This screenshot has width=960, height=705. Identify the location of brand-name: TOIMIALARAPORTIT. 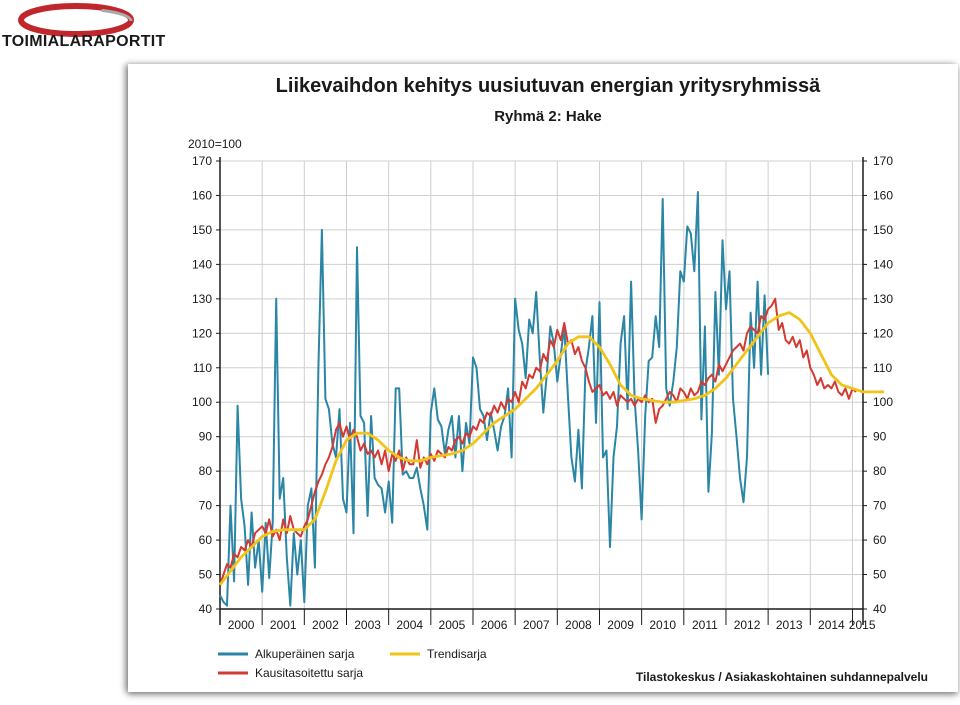
(84, 41).